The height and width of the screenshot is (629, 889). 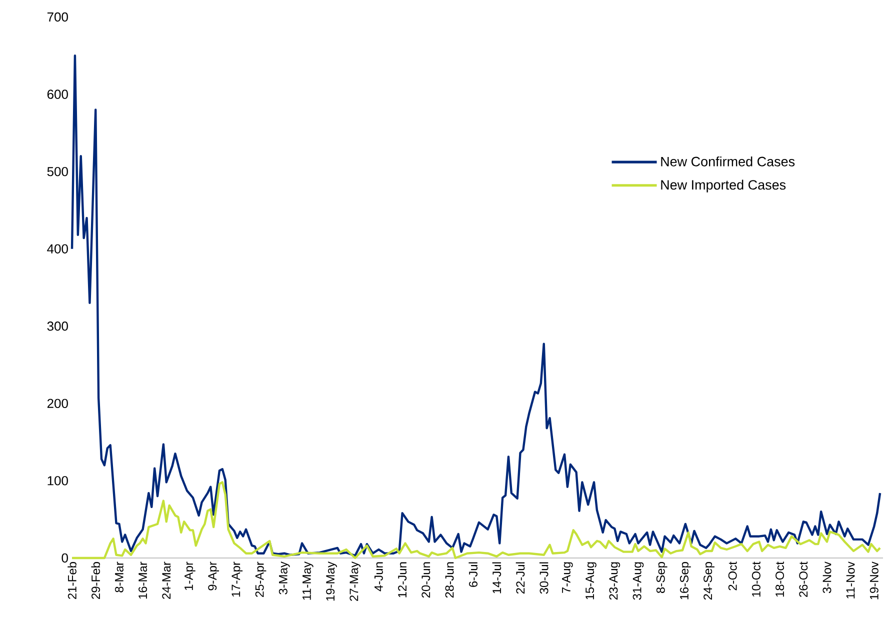 I want to click on y-tick-label: 300, so click(x=57, y=326).